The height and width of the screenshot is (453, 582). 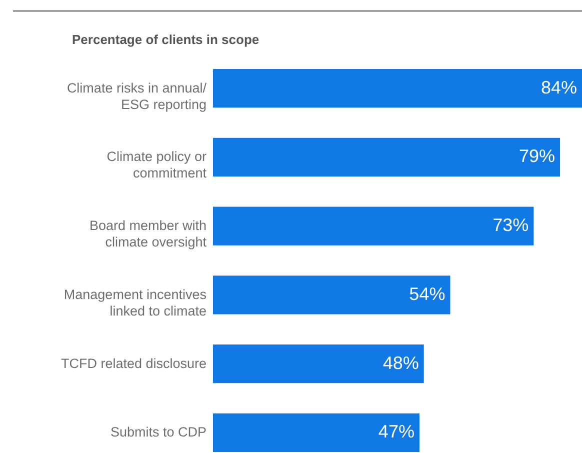 What do you see at coordinates (427, 294) in the screenshot?
I see `data-label: 54%` at bounding box center [427, 294].